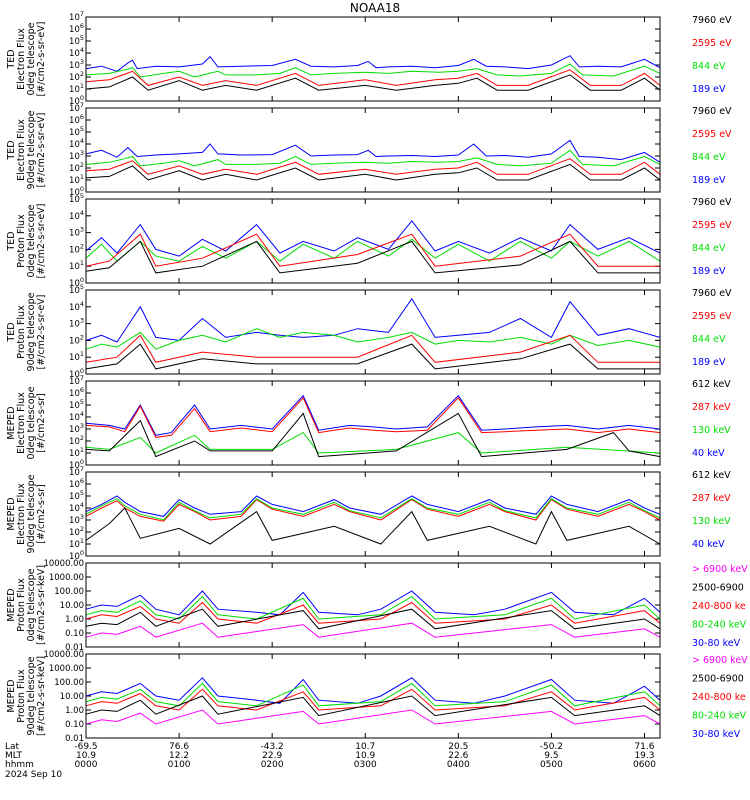  I want to click on legend-entry: 30-80 keV, so click(716, 643).